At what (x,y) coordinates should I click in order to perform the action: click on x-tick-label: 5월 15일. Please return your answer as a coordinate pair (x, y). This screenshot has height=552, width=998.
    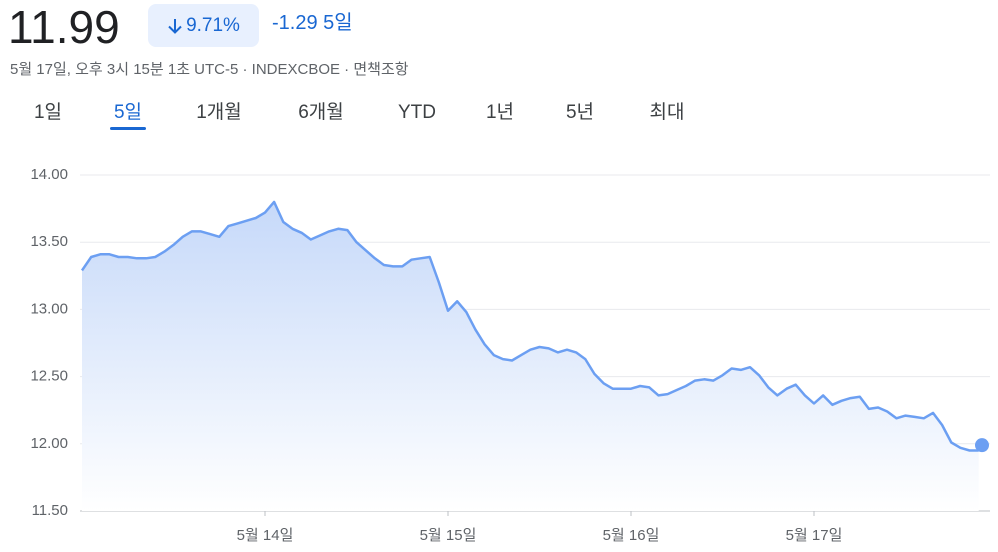
    Looking at the image, I should click on (448, 535).